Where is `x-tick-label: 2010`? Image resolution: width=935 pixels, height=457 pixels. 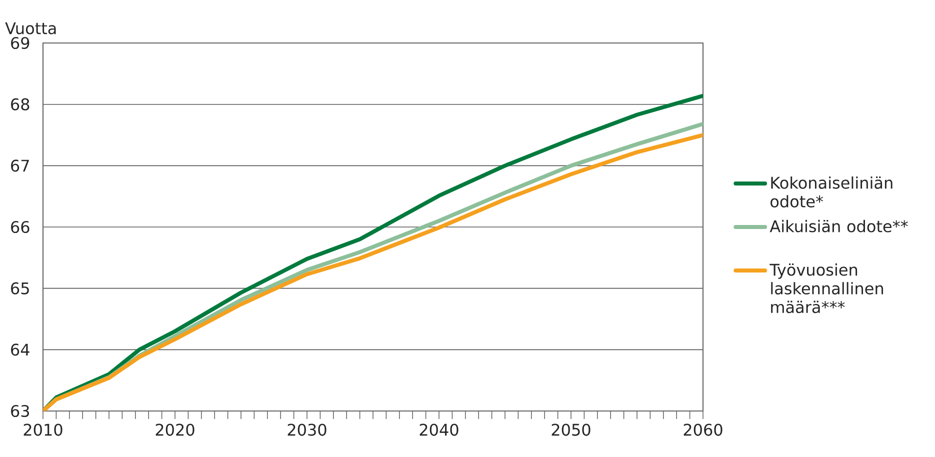
x-tick-label: 2010 is located at coordinates (43, 430).